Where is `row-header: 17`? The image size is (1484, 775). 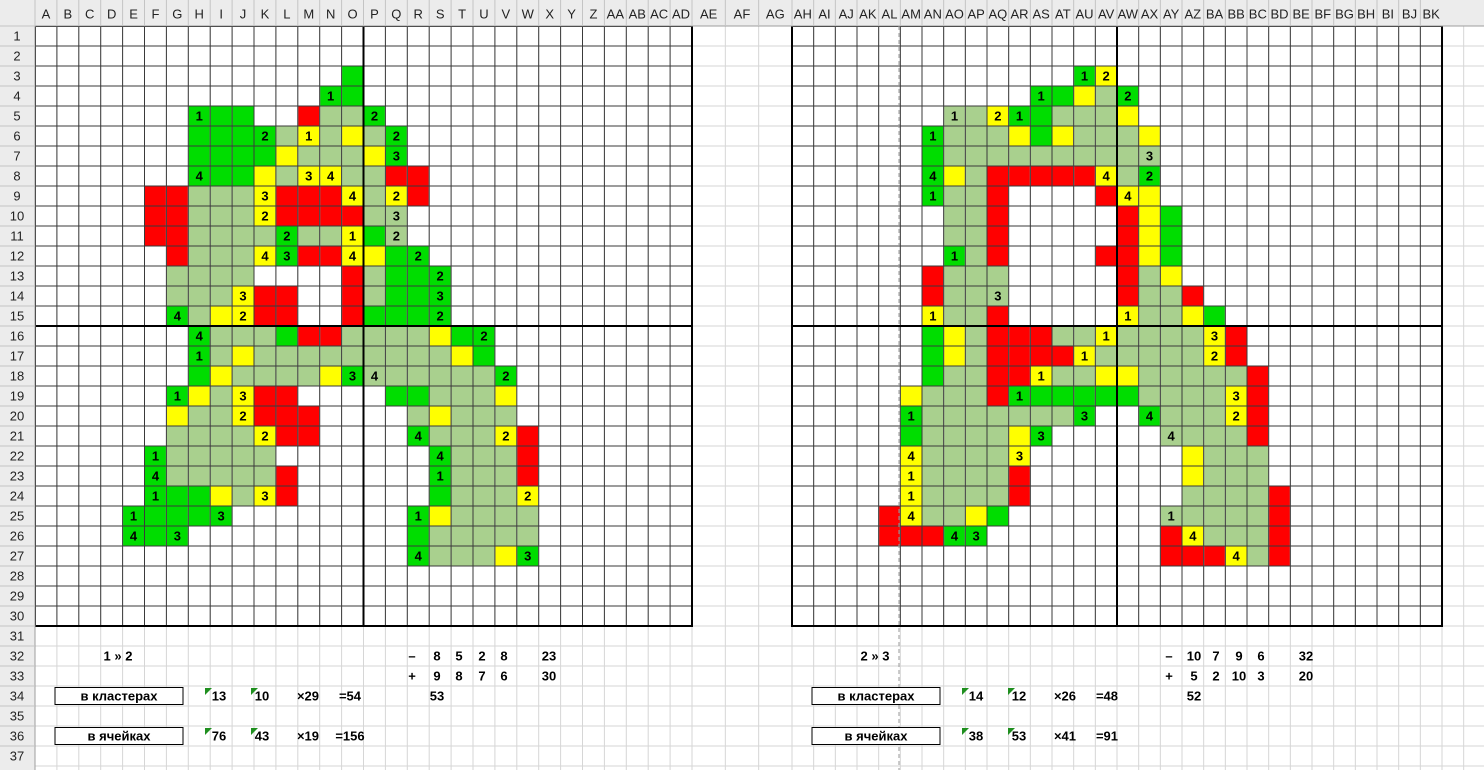
row-header: 17 is located at coordinates (17, 356).